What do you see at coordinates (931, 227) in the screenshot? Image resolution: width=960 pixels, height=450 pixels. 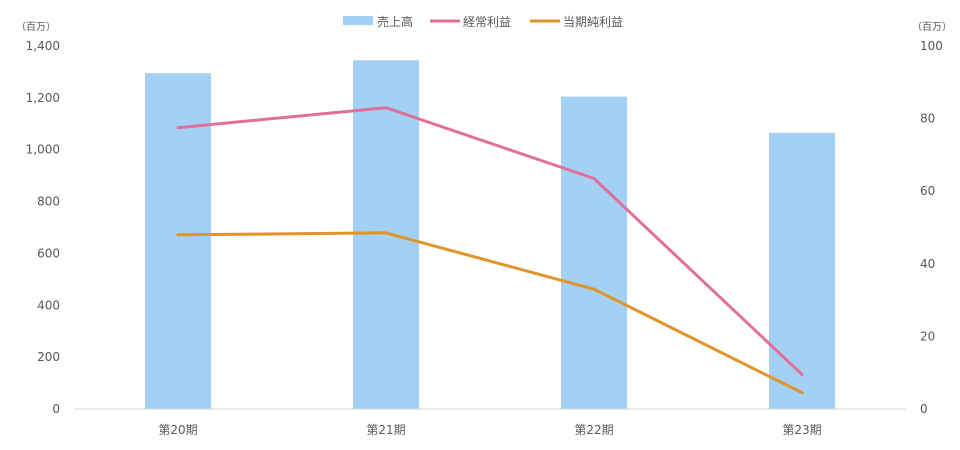 I see `right-axis-ticks: 0 20 40 60 80 100` at bounding box center [931, 227].